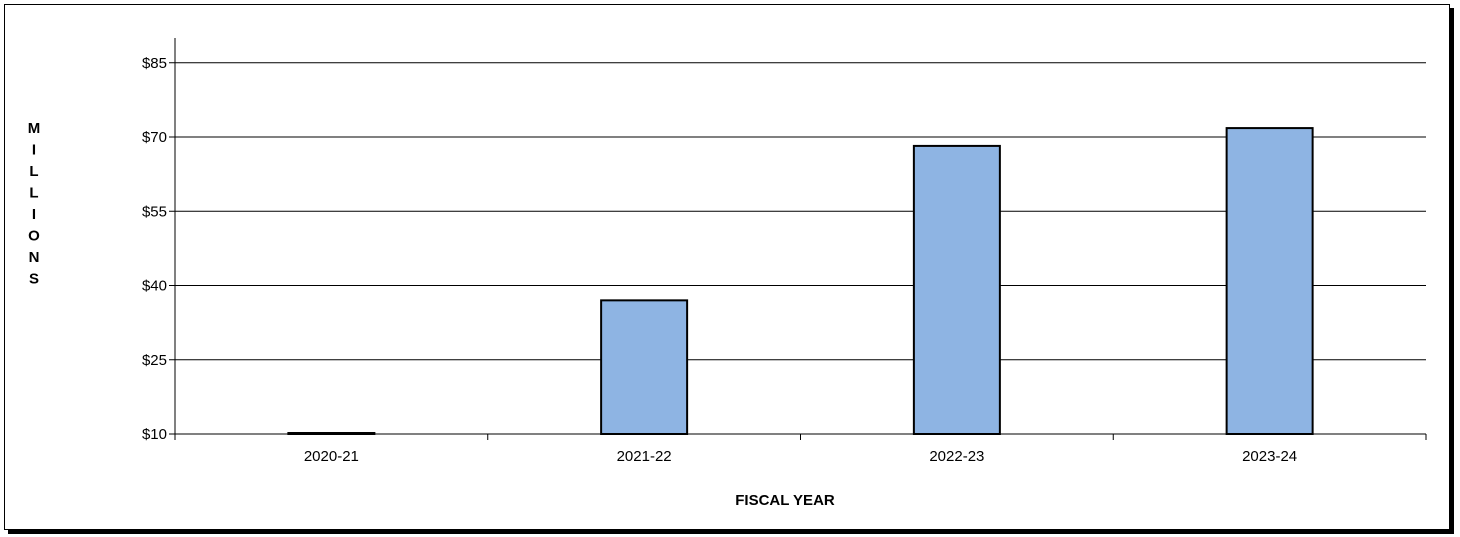  I want to click on y-tick-label: $85, so click(154, 63).